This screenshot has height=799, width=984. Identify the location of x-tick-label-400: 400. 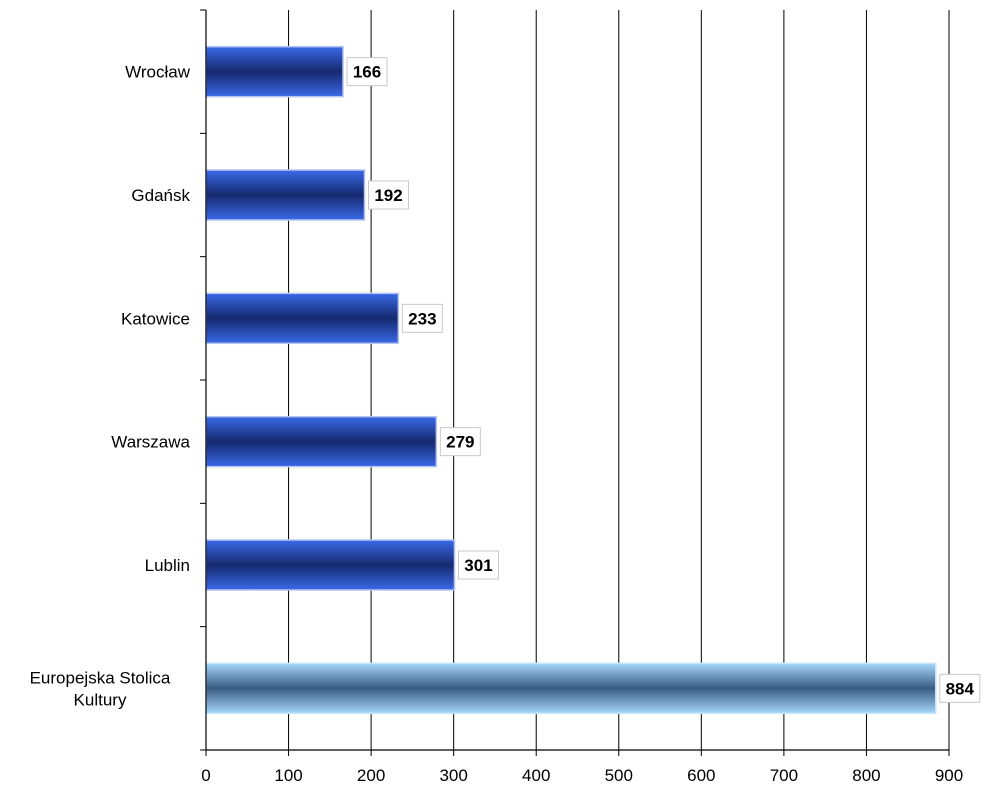
(536, 775).